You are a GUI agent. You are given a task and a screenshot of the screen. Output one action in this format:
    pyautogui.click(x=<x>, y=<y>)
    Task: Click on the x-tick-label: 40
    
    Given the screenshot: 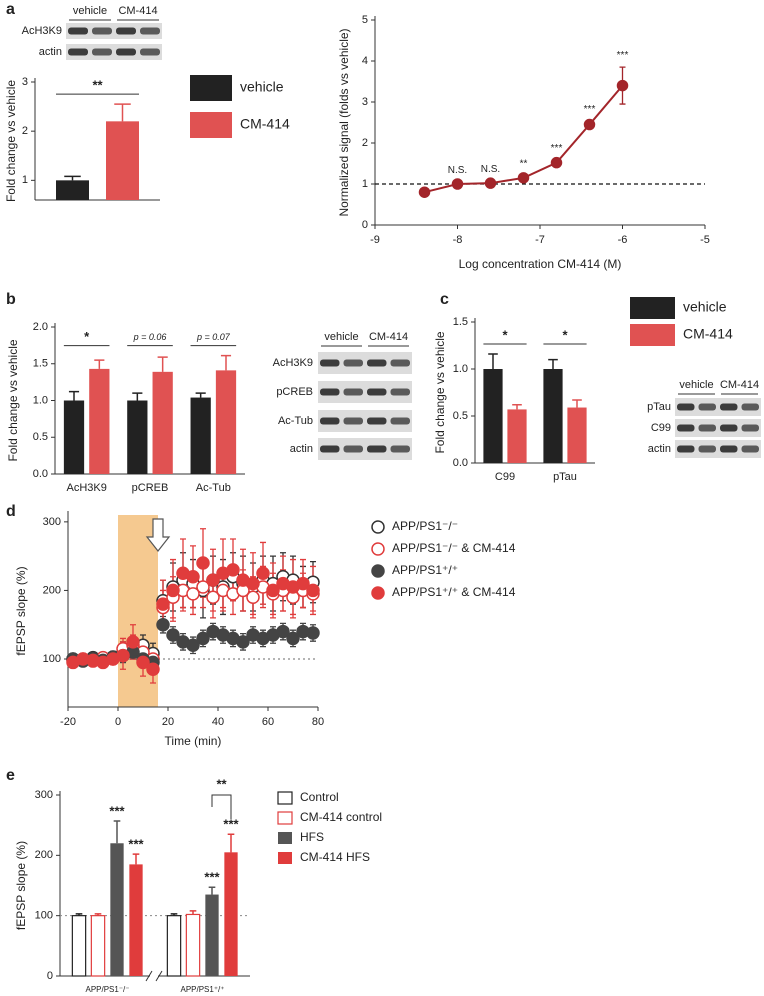 What is the action you would take?
    pyautogui.click(x=218, y=722)
    